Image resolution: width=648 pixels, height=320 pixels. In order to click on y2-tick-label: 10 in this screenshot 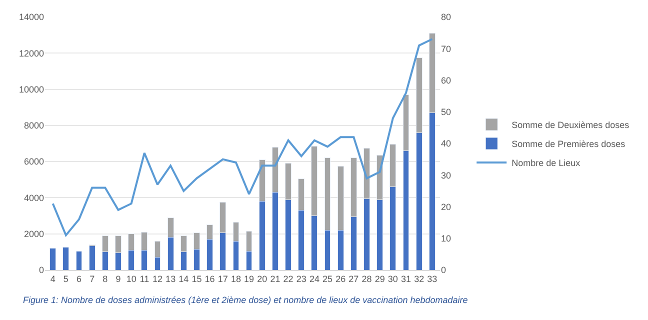, I will do `click(446, 239)`.